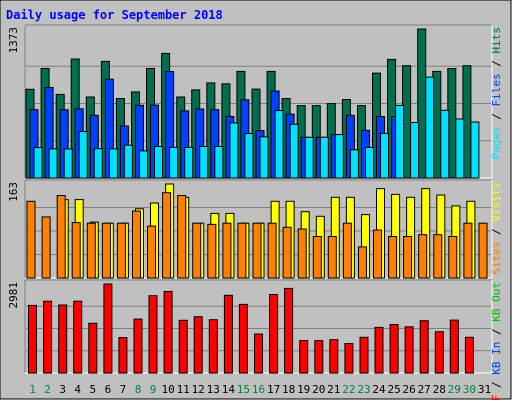 The height and width of the screenshot is (405, 512). Describe the element at coordinates (114, 15) in the screenshot. I see `chart-title: Daily usage for September 2018` at that location.